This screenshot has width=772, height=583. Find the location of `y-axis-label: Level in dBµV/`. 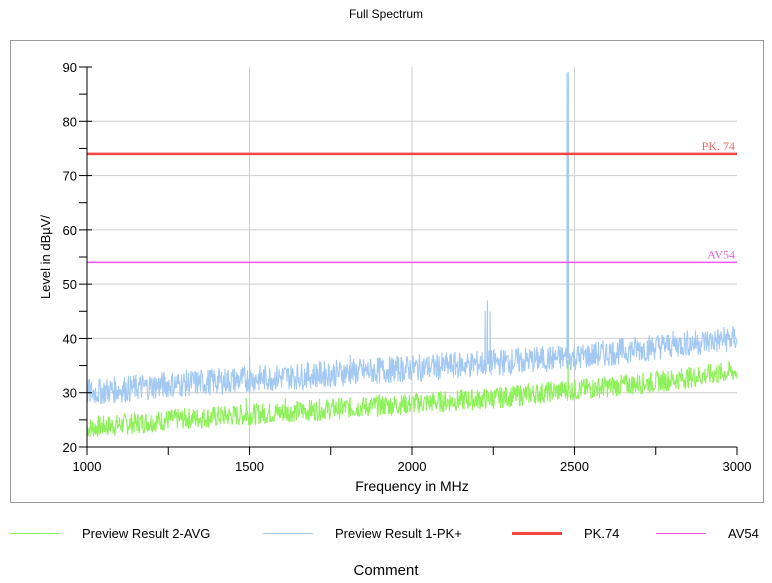

y-axis-label: Level in dBµV/ is located at coordinates (45, 257).